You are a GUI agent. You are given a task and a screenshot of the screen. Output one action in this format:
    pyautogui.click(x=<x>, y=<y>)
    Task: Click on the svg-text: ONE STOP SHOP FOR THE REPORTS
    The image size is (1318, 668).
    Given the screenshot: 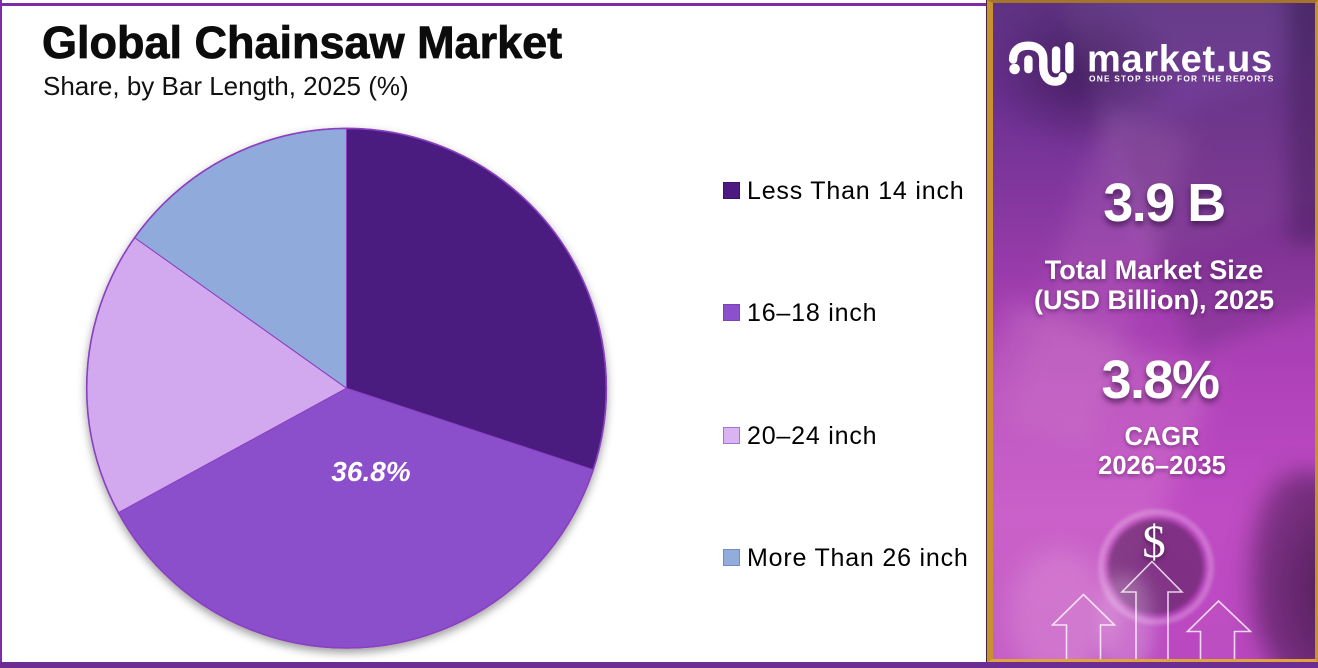 What is the action you would take?
    pyautogui.click(x=1182, y=79)
    